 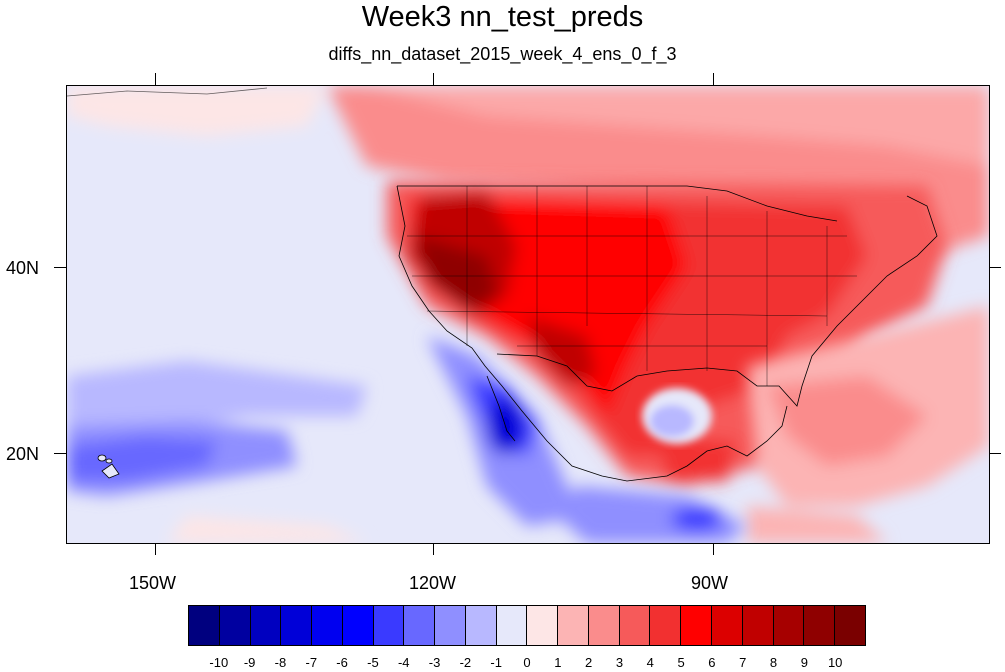 What do you see at coordinates (502, 17) in the screenshot?
I see `chart-title: Week3 nn_test_preds` at bounding box center [502, 17].